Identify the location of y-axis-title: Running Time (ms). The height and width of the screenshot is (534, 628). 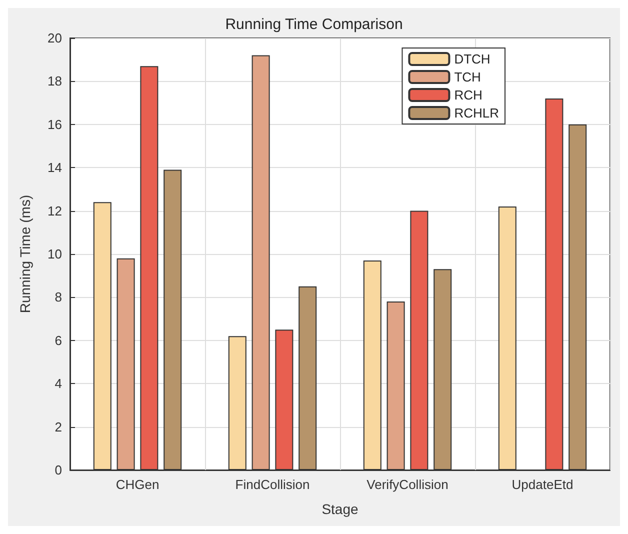
(25, 254).